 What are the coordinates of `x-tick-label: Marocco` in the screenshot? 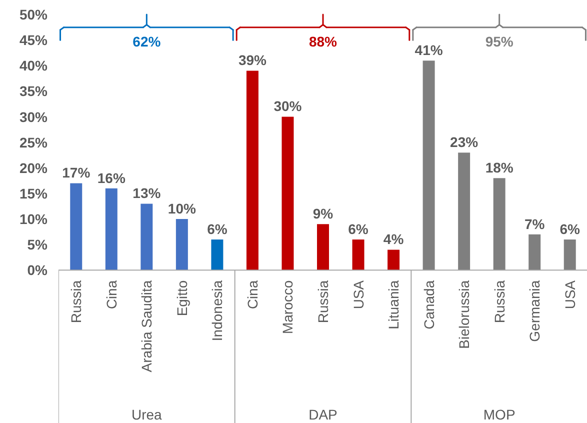 It's located at (288, 307).